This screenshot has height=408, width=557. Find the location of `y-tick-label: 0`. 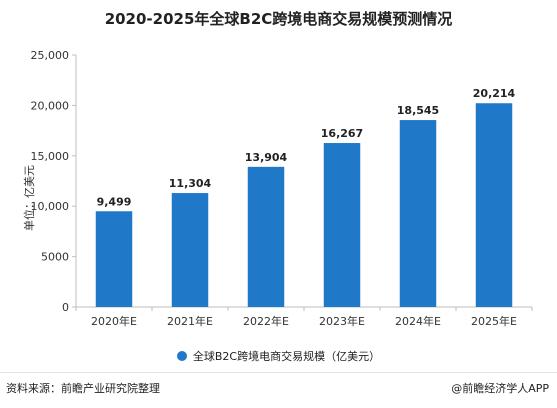

y-tick-label: 0 is located at coordinates (65, 307).